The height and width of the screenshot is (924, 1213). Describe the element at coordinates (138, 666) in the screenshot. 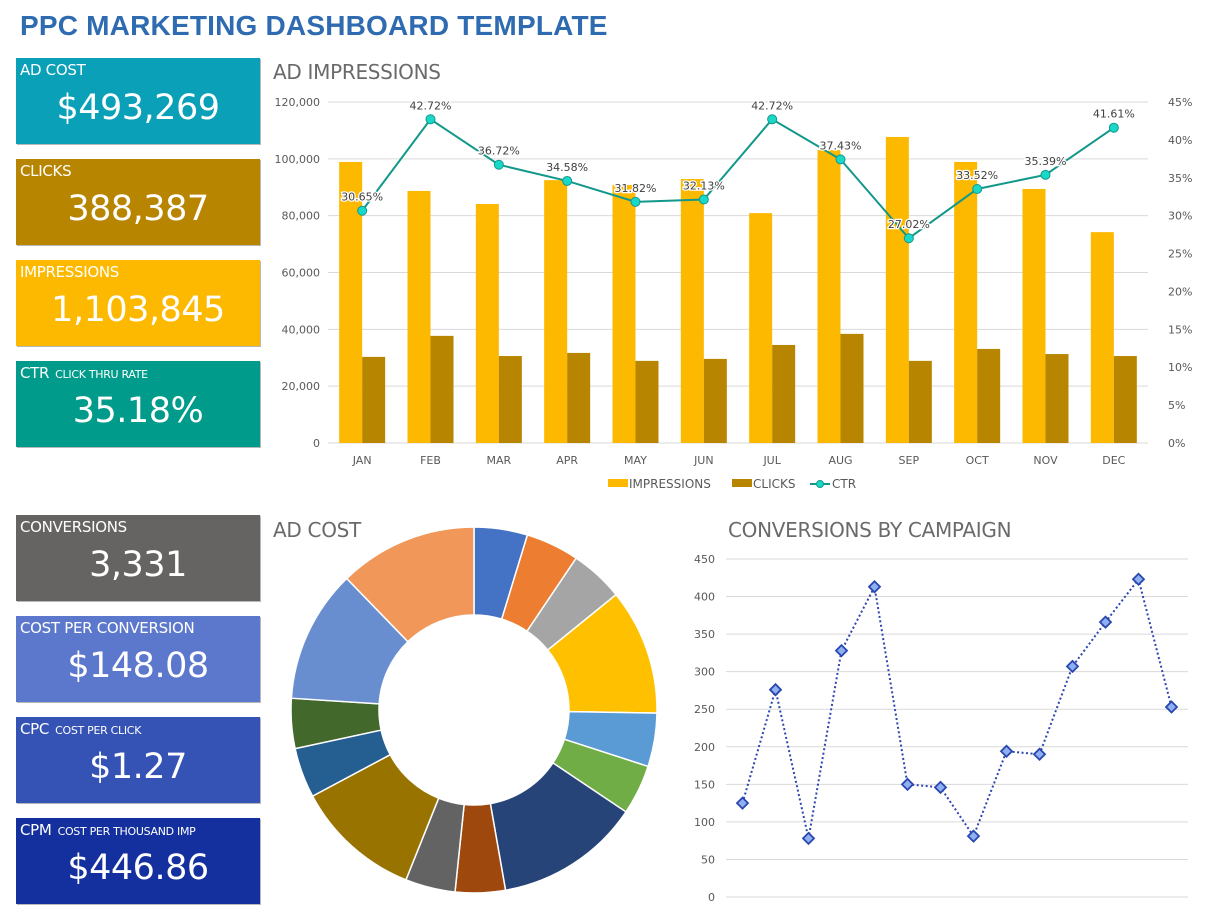

I see `kpi-value: $148.08` at that location.